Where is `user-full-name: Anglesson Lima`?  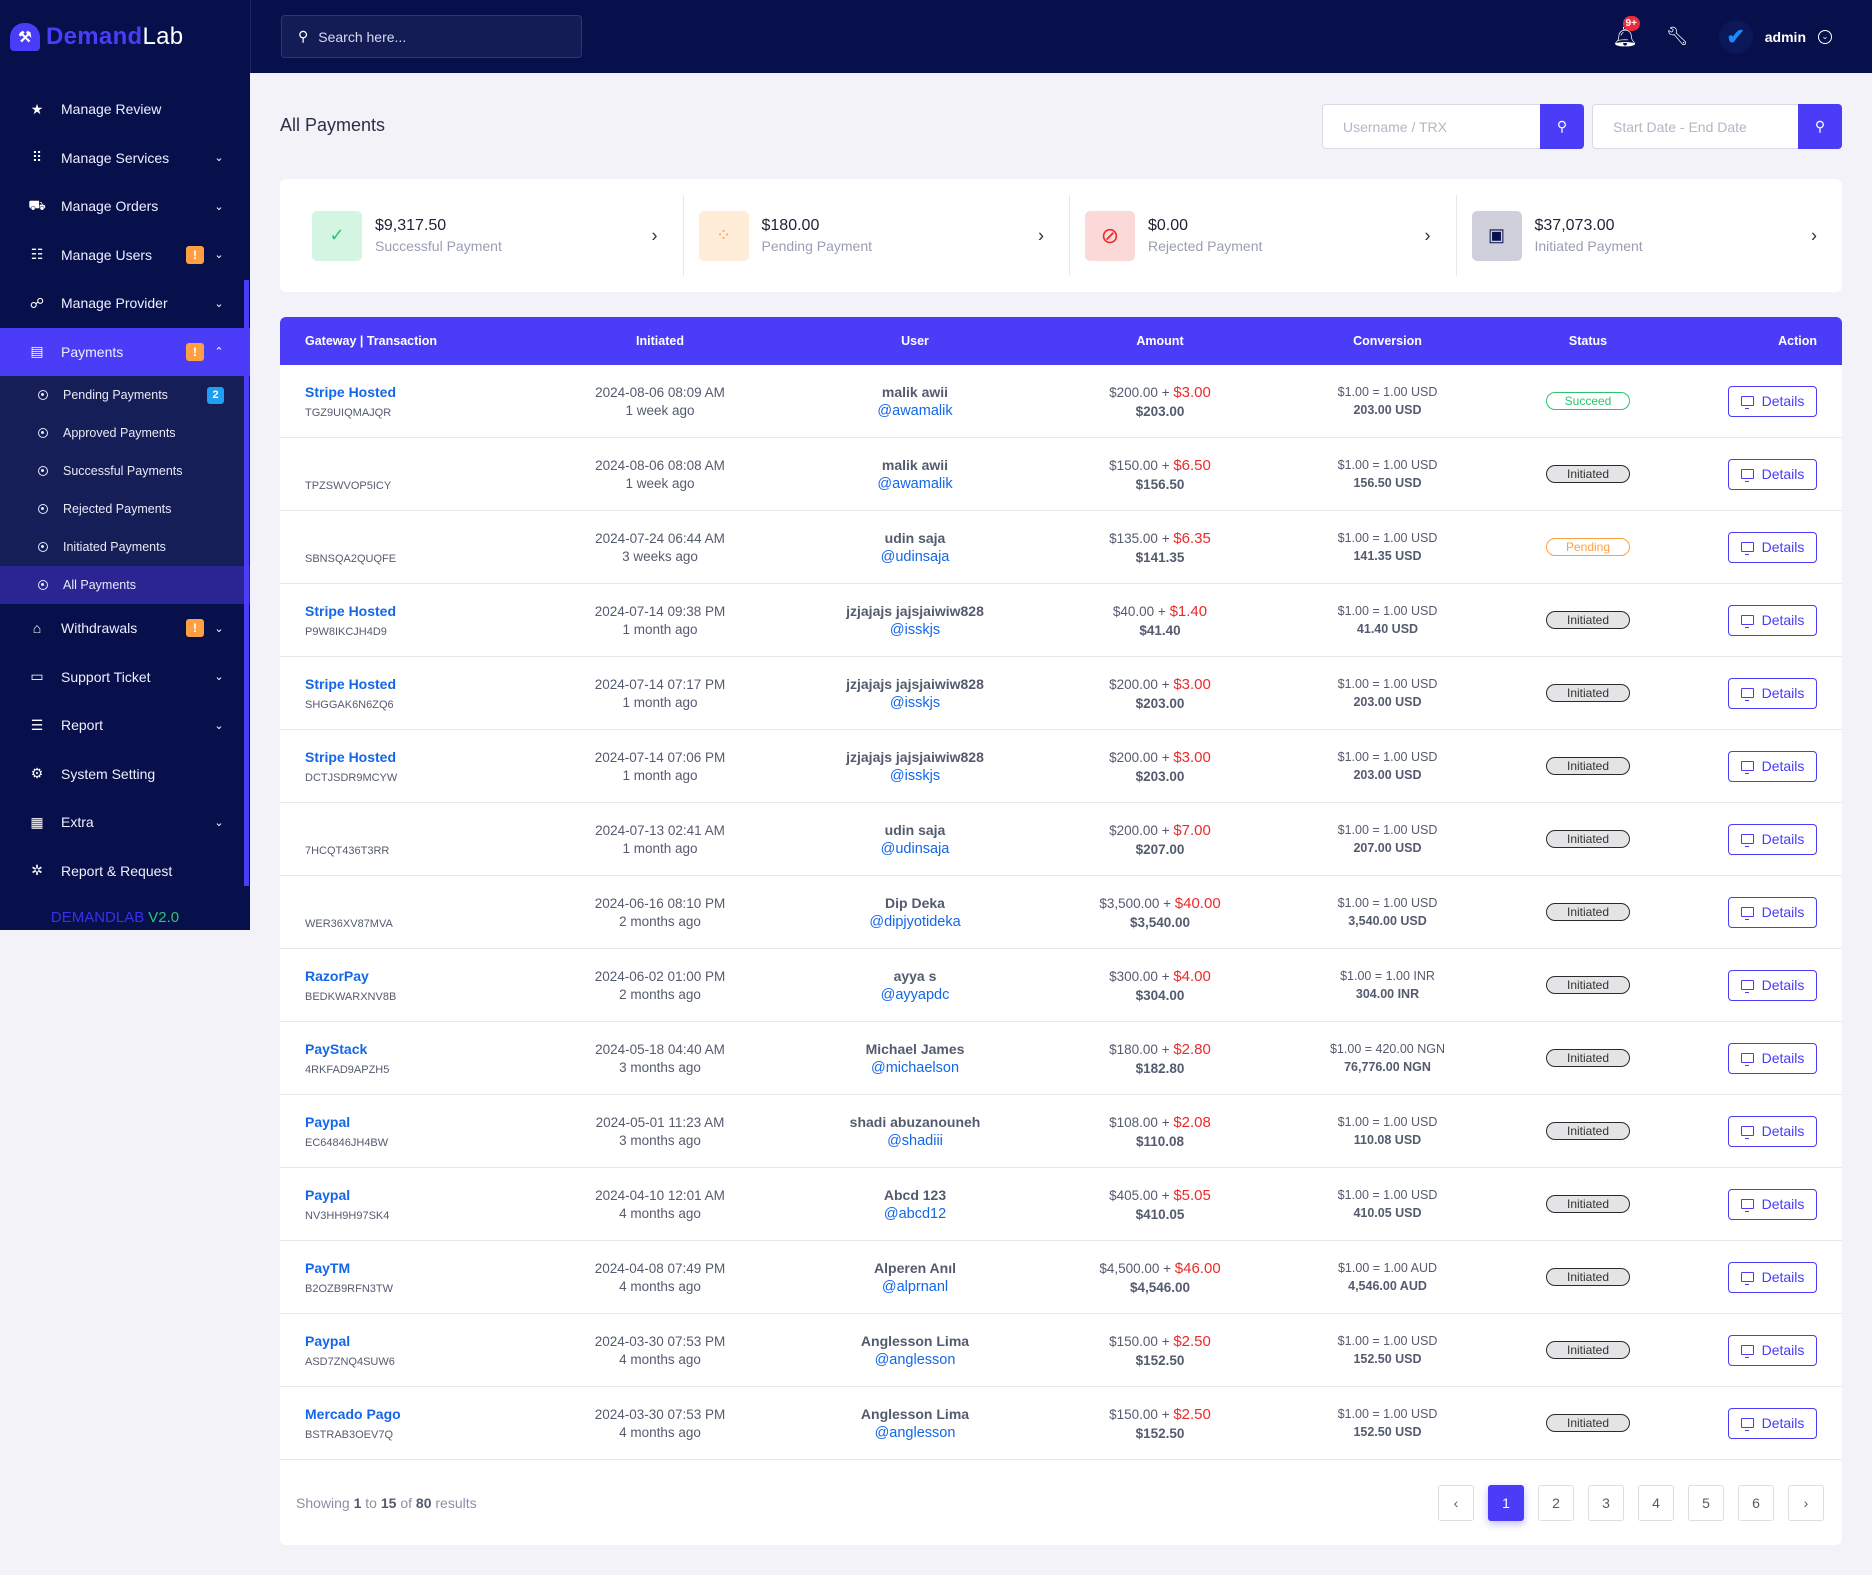 user-full-name: Anglesson Lima is located at coordinates (915, 1413).